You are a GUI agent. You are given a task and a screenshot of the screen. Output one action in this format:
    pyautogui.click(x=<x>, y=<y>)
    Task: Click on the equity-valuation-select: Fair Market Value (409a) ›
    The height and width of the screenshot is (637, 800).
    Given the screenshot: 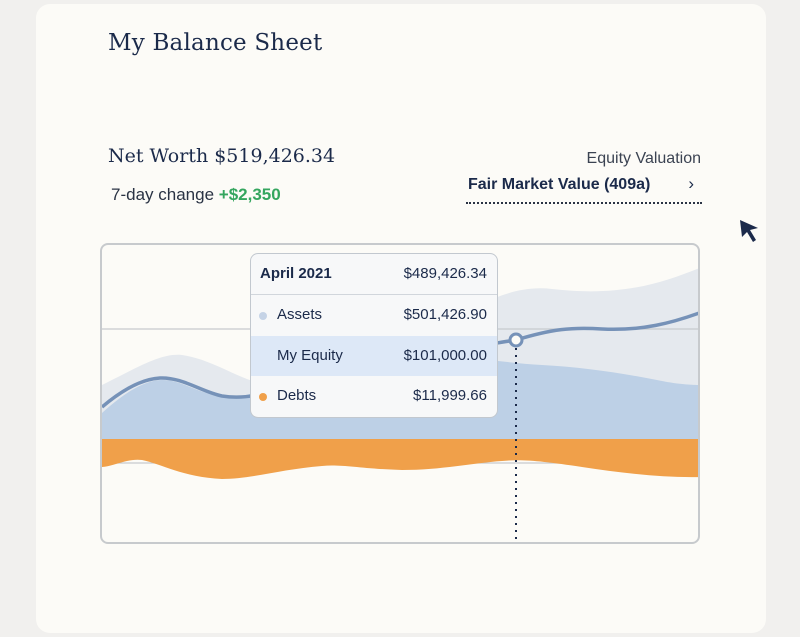 What is the action you would take?
    pyautogui.click(x=584, y=189)
    